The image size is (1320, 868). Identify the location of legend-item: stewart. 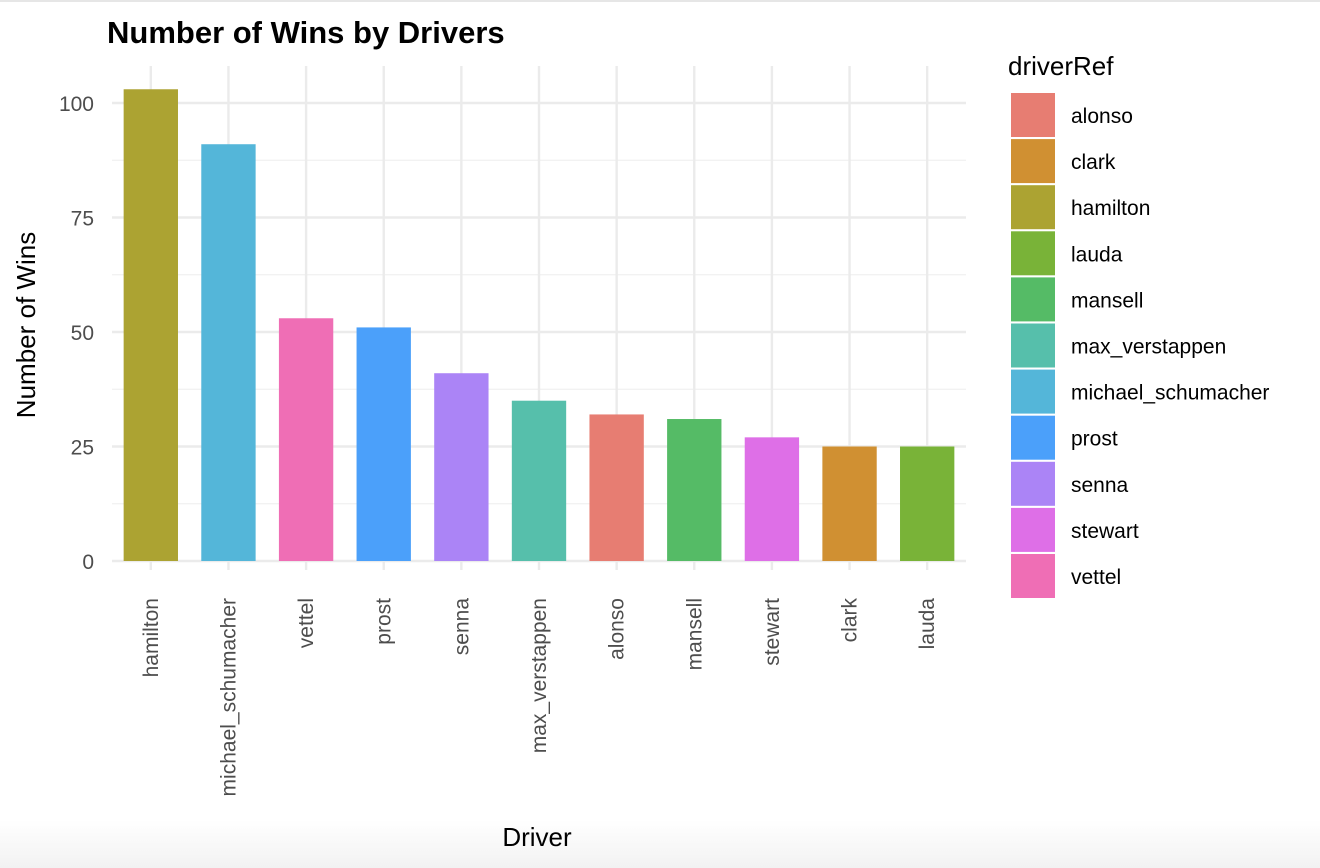
(1075, 529).